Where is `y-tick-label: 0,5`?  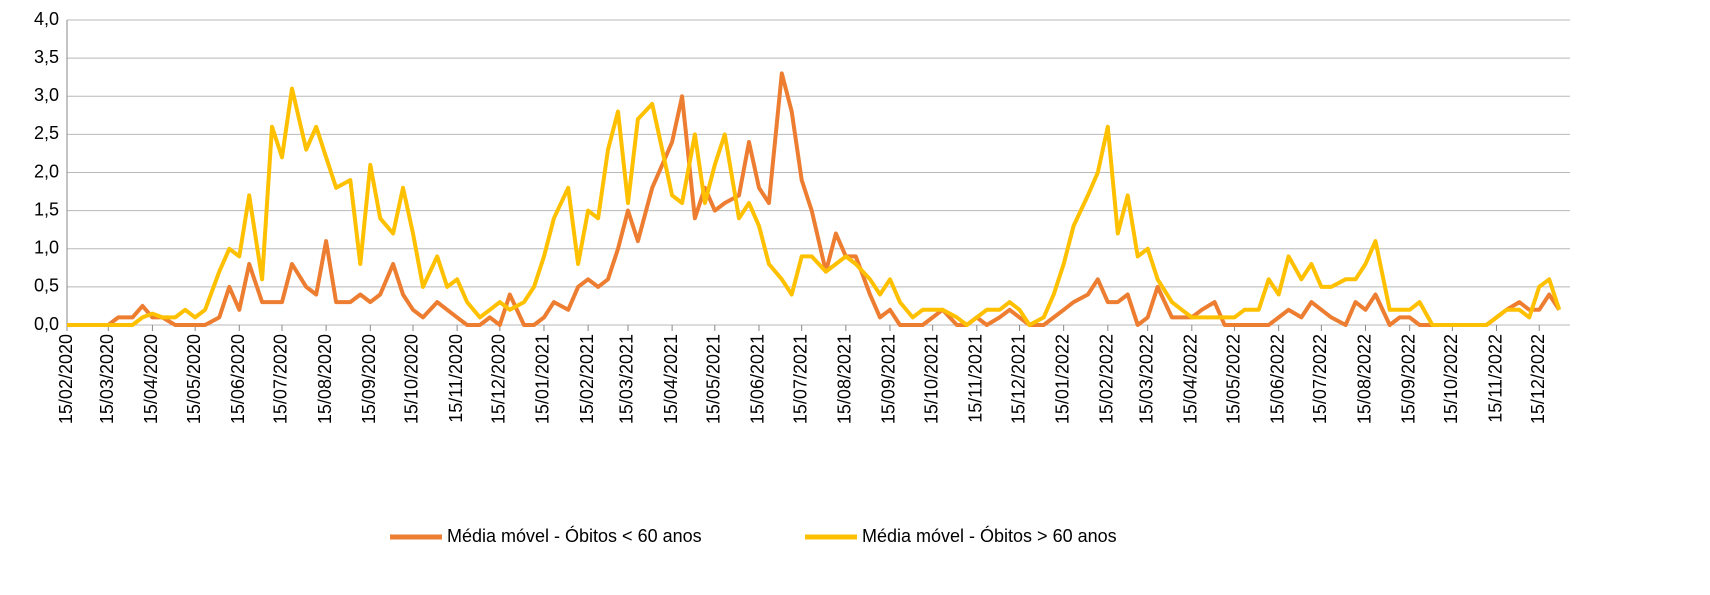
y-tick-label: 0,5 is located at coordinates (46, 286).